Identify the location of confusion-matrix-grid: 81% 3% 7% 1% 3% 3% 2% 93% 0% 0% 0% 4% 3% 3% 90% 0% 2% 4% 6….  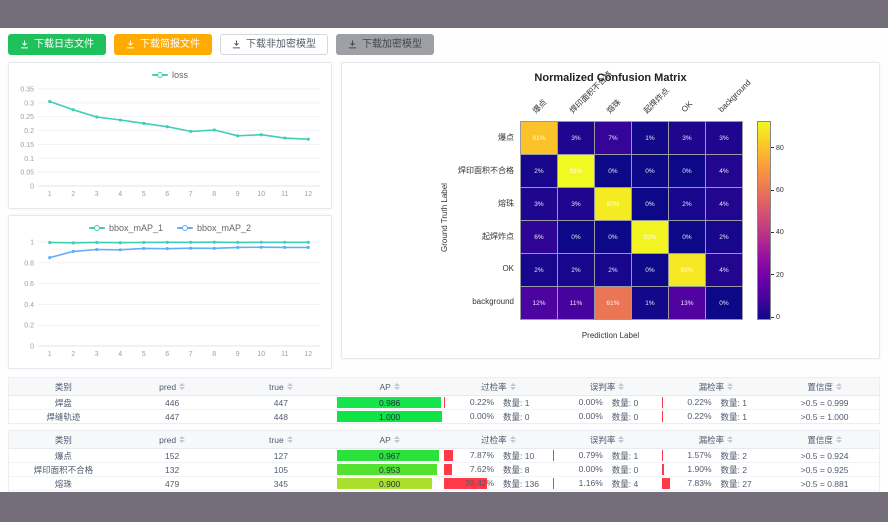
(631, 220).